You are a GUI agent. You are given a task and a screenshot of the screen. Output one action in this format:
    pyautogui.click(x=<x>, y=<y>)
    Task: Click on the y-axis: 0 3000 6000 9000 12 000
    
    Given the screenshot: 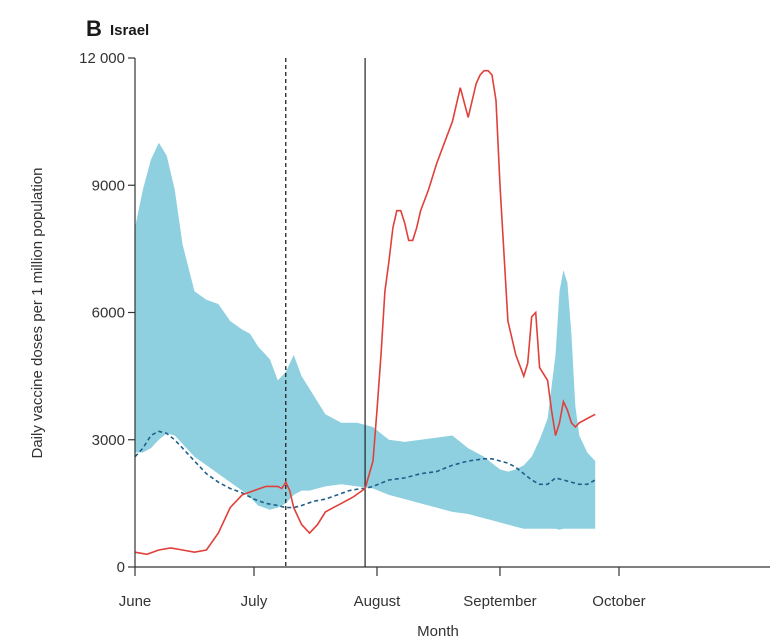 What is the action you would take?
    pyautogui.click(x=107, y=313)
    